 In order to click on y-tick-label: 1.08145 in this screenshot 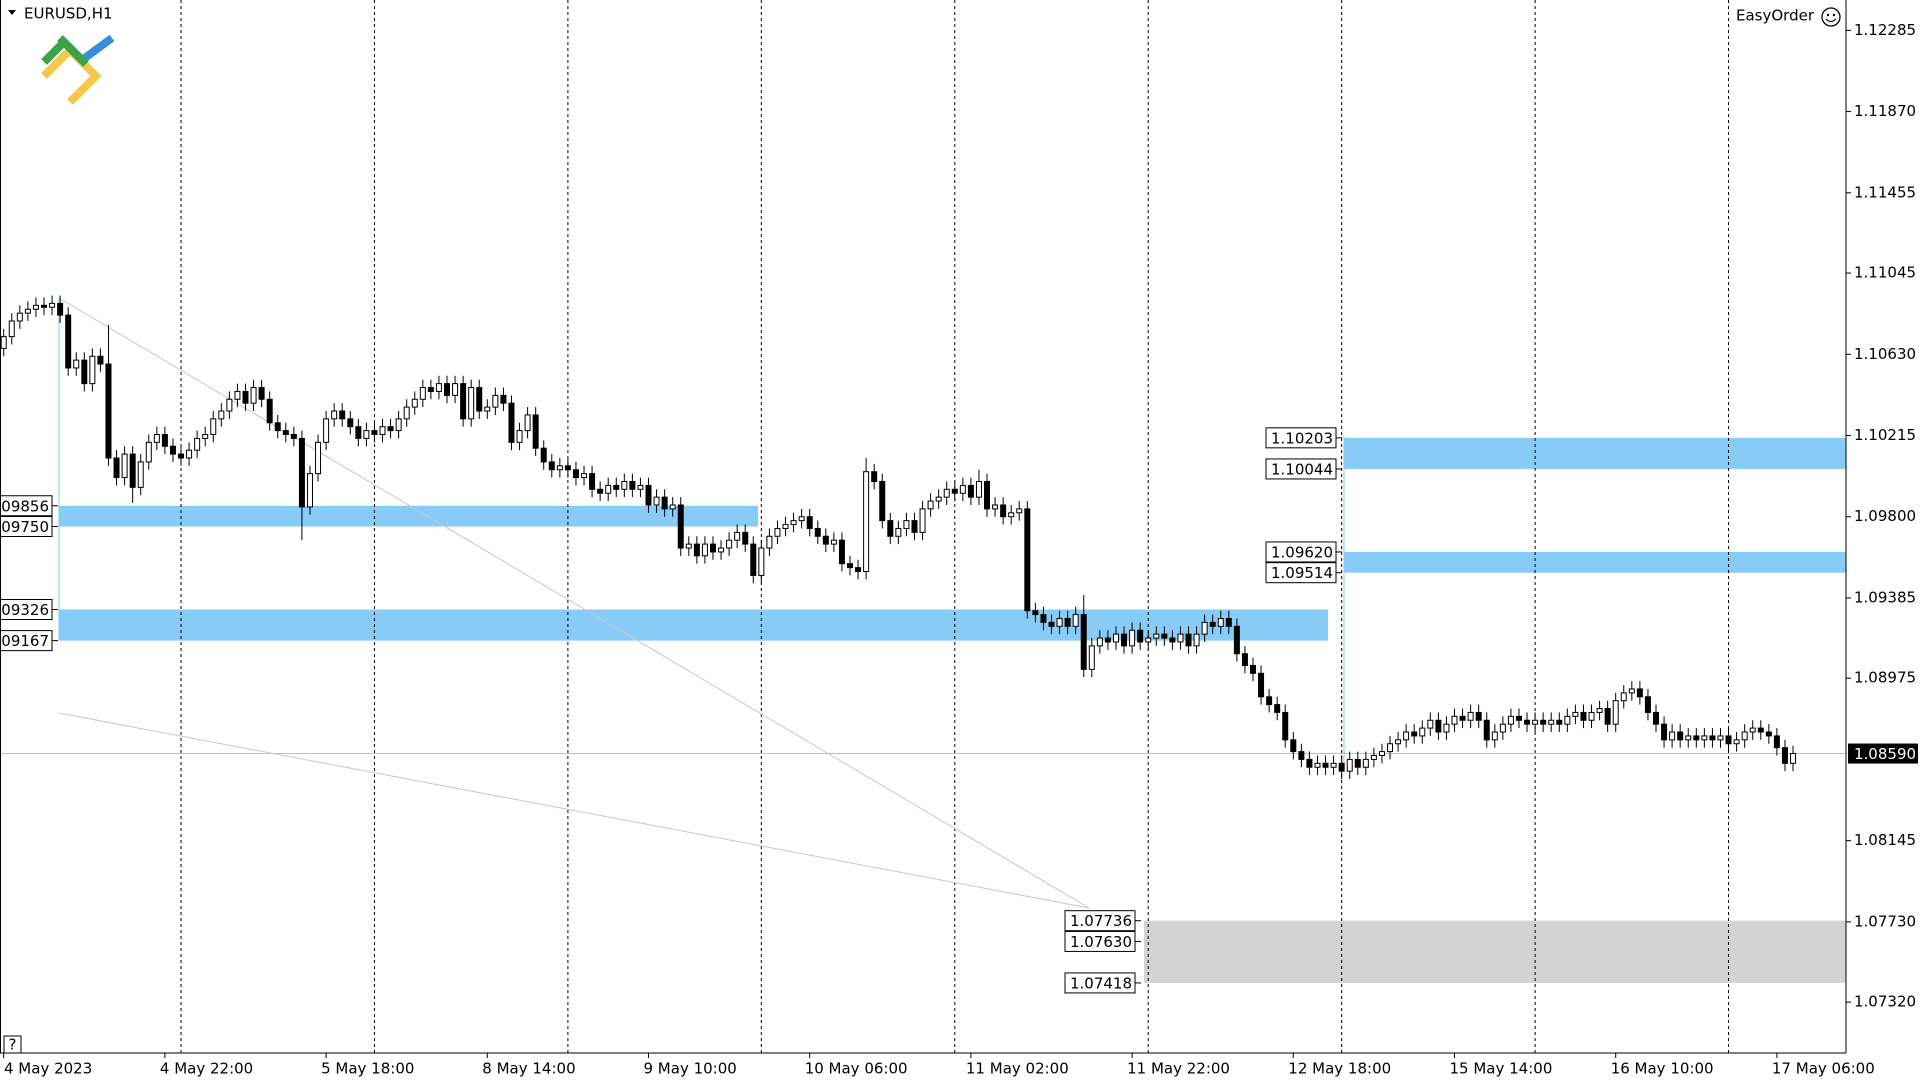, I will do `click(1885, 840)`.